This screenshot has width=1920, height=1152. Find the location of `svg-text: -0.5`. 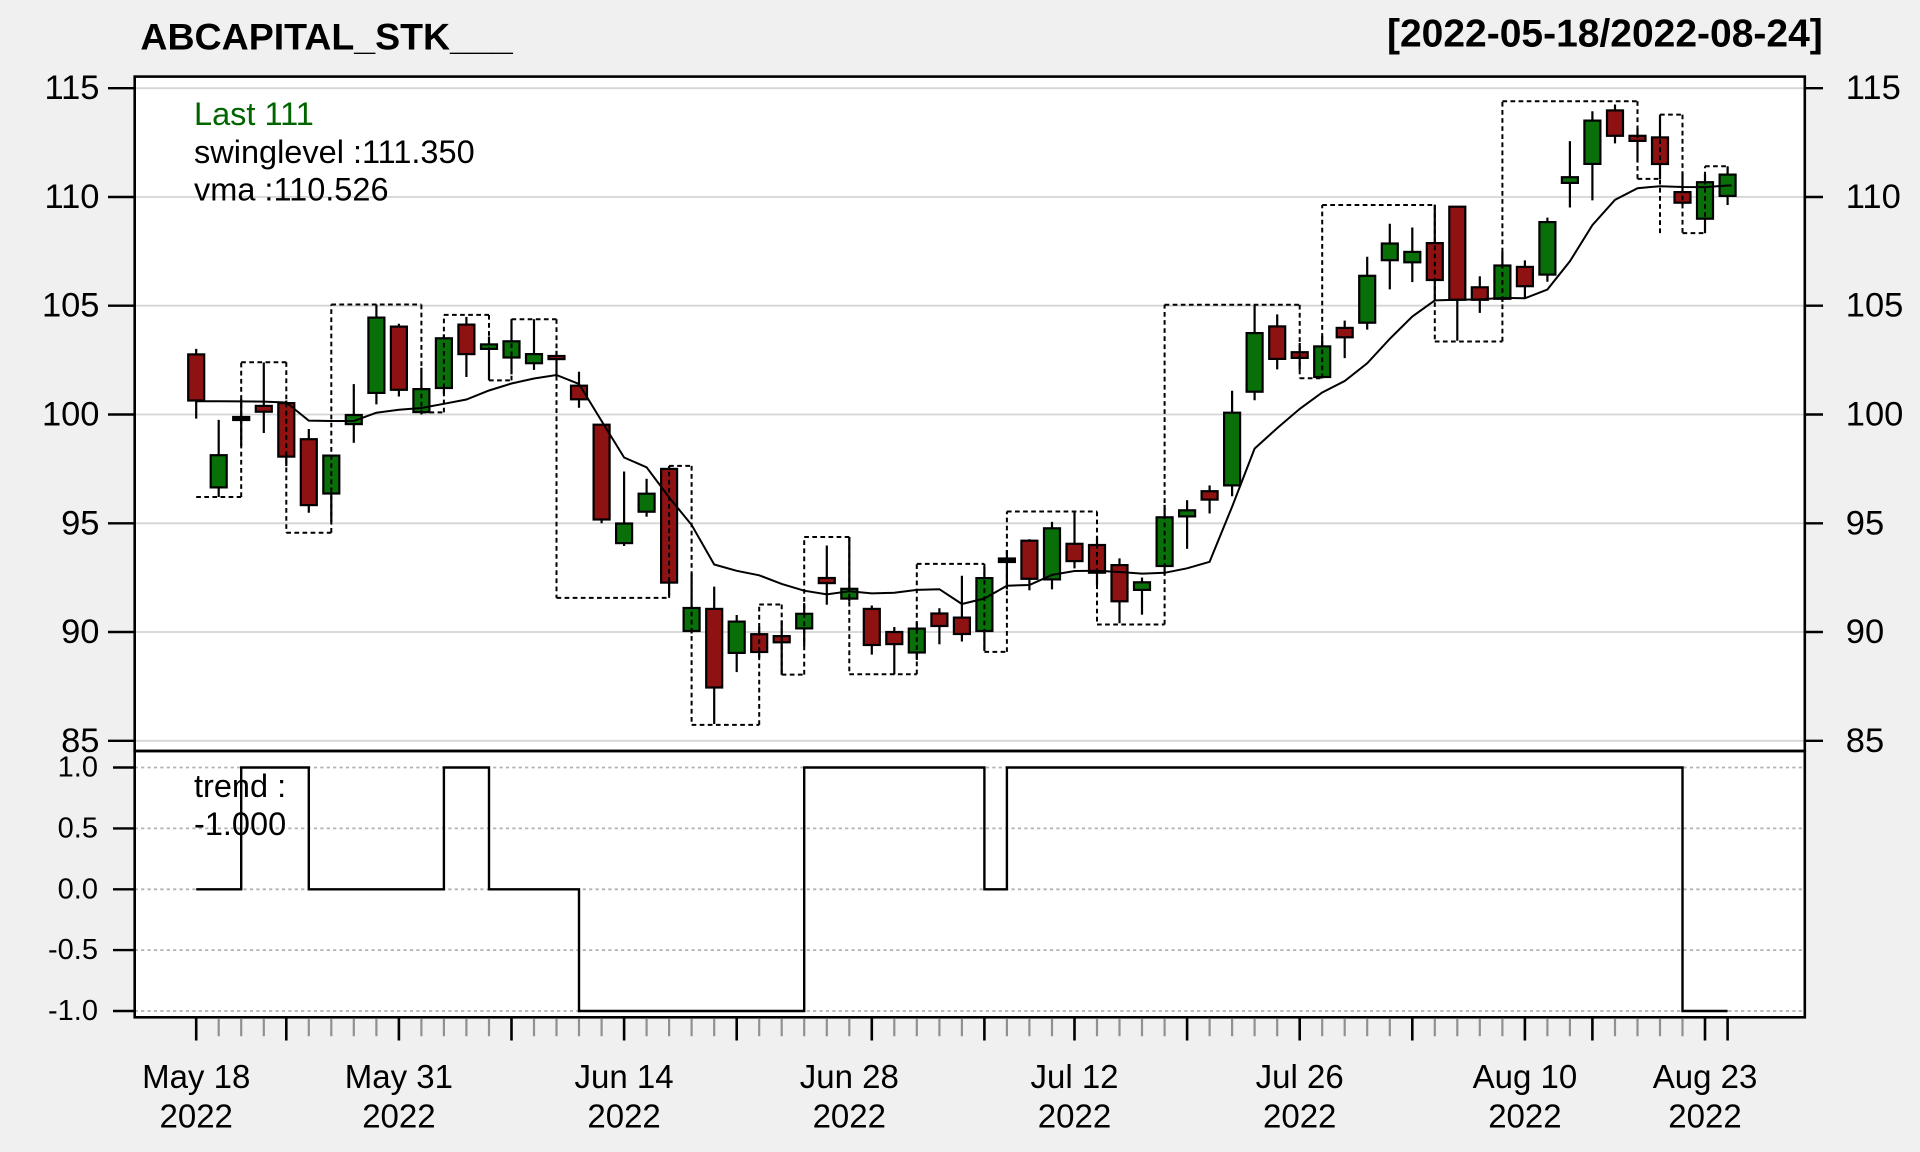

svg-text: -0.5 is located at coordinates (73, 950).